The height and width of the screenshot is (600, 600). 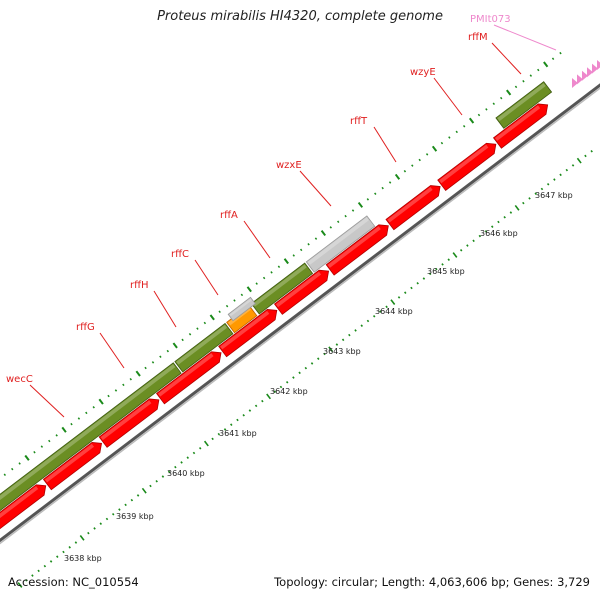 I want to click on plus-cds-gene, so click(x=282, y=288).